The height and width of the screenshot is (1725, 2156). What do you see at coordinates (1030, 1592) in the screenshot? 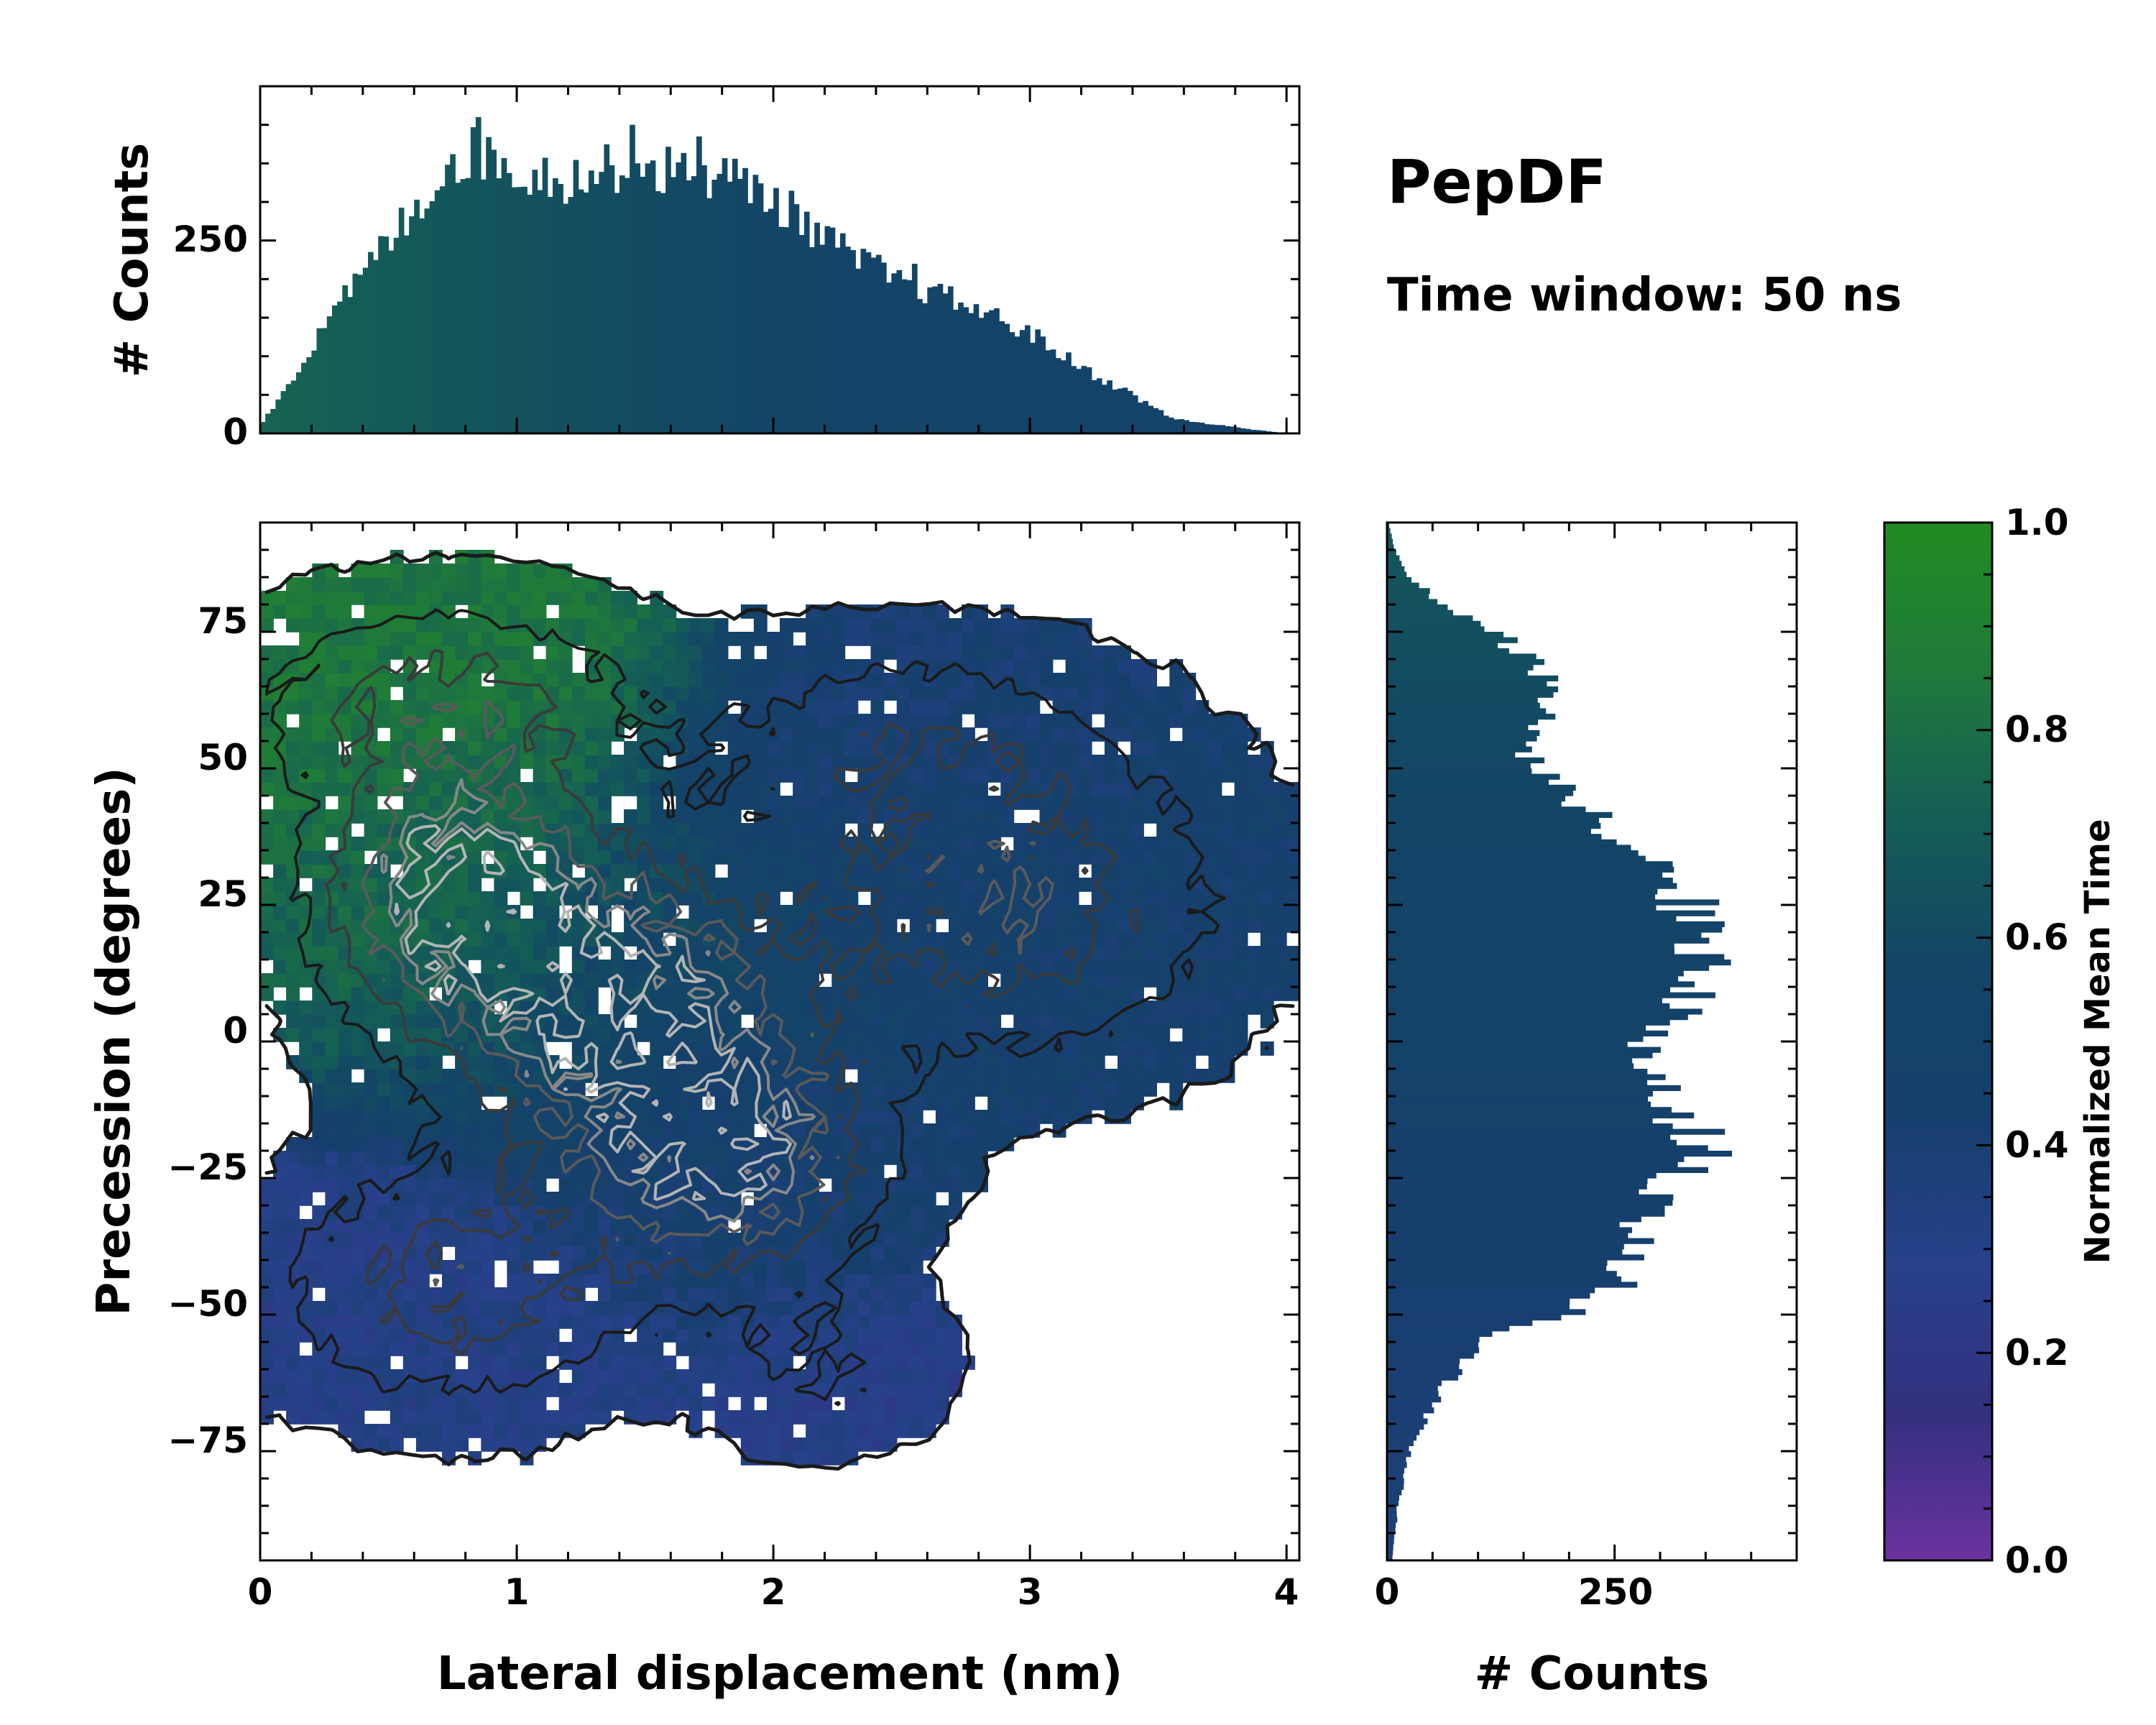
I see `x-tick-label-3: 3` at bounding box center [1030, 1592].